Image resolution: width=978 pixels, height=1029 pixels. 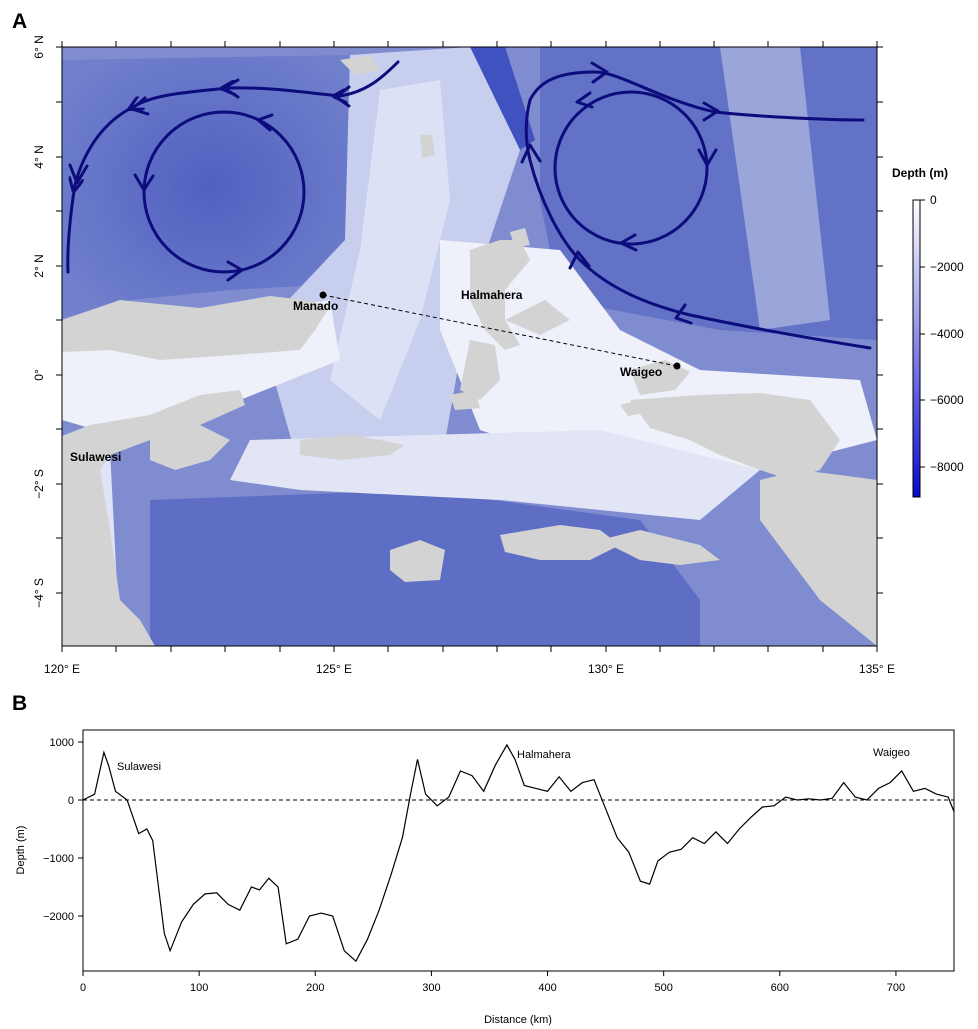 I want to click on x-tick-label: 500, so click(x=663, y=988).